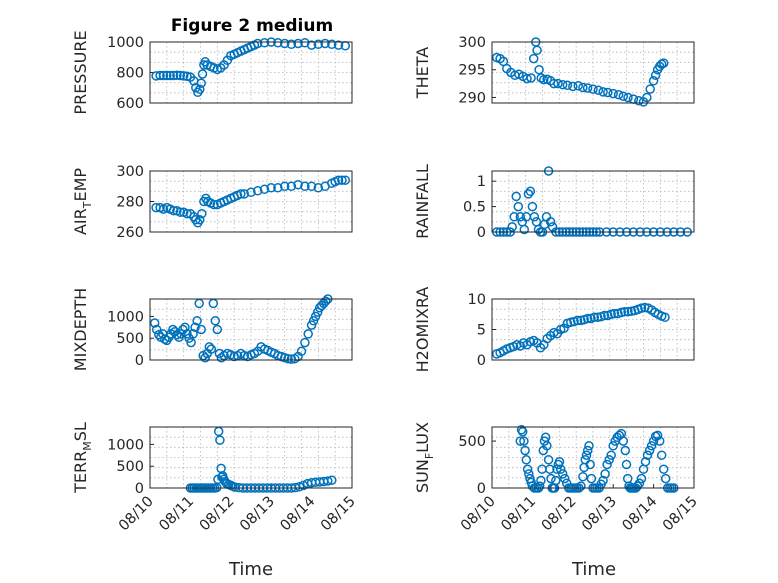  Describe the element at coordinates (130, 233) in the screenshot. I see `air_temp-ytick-label: 260` at that location.